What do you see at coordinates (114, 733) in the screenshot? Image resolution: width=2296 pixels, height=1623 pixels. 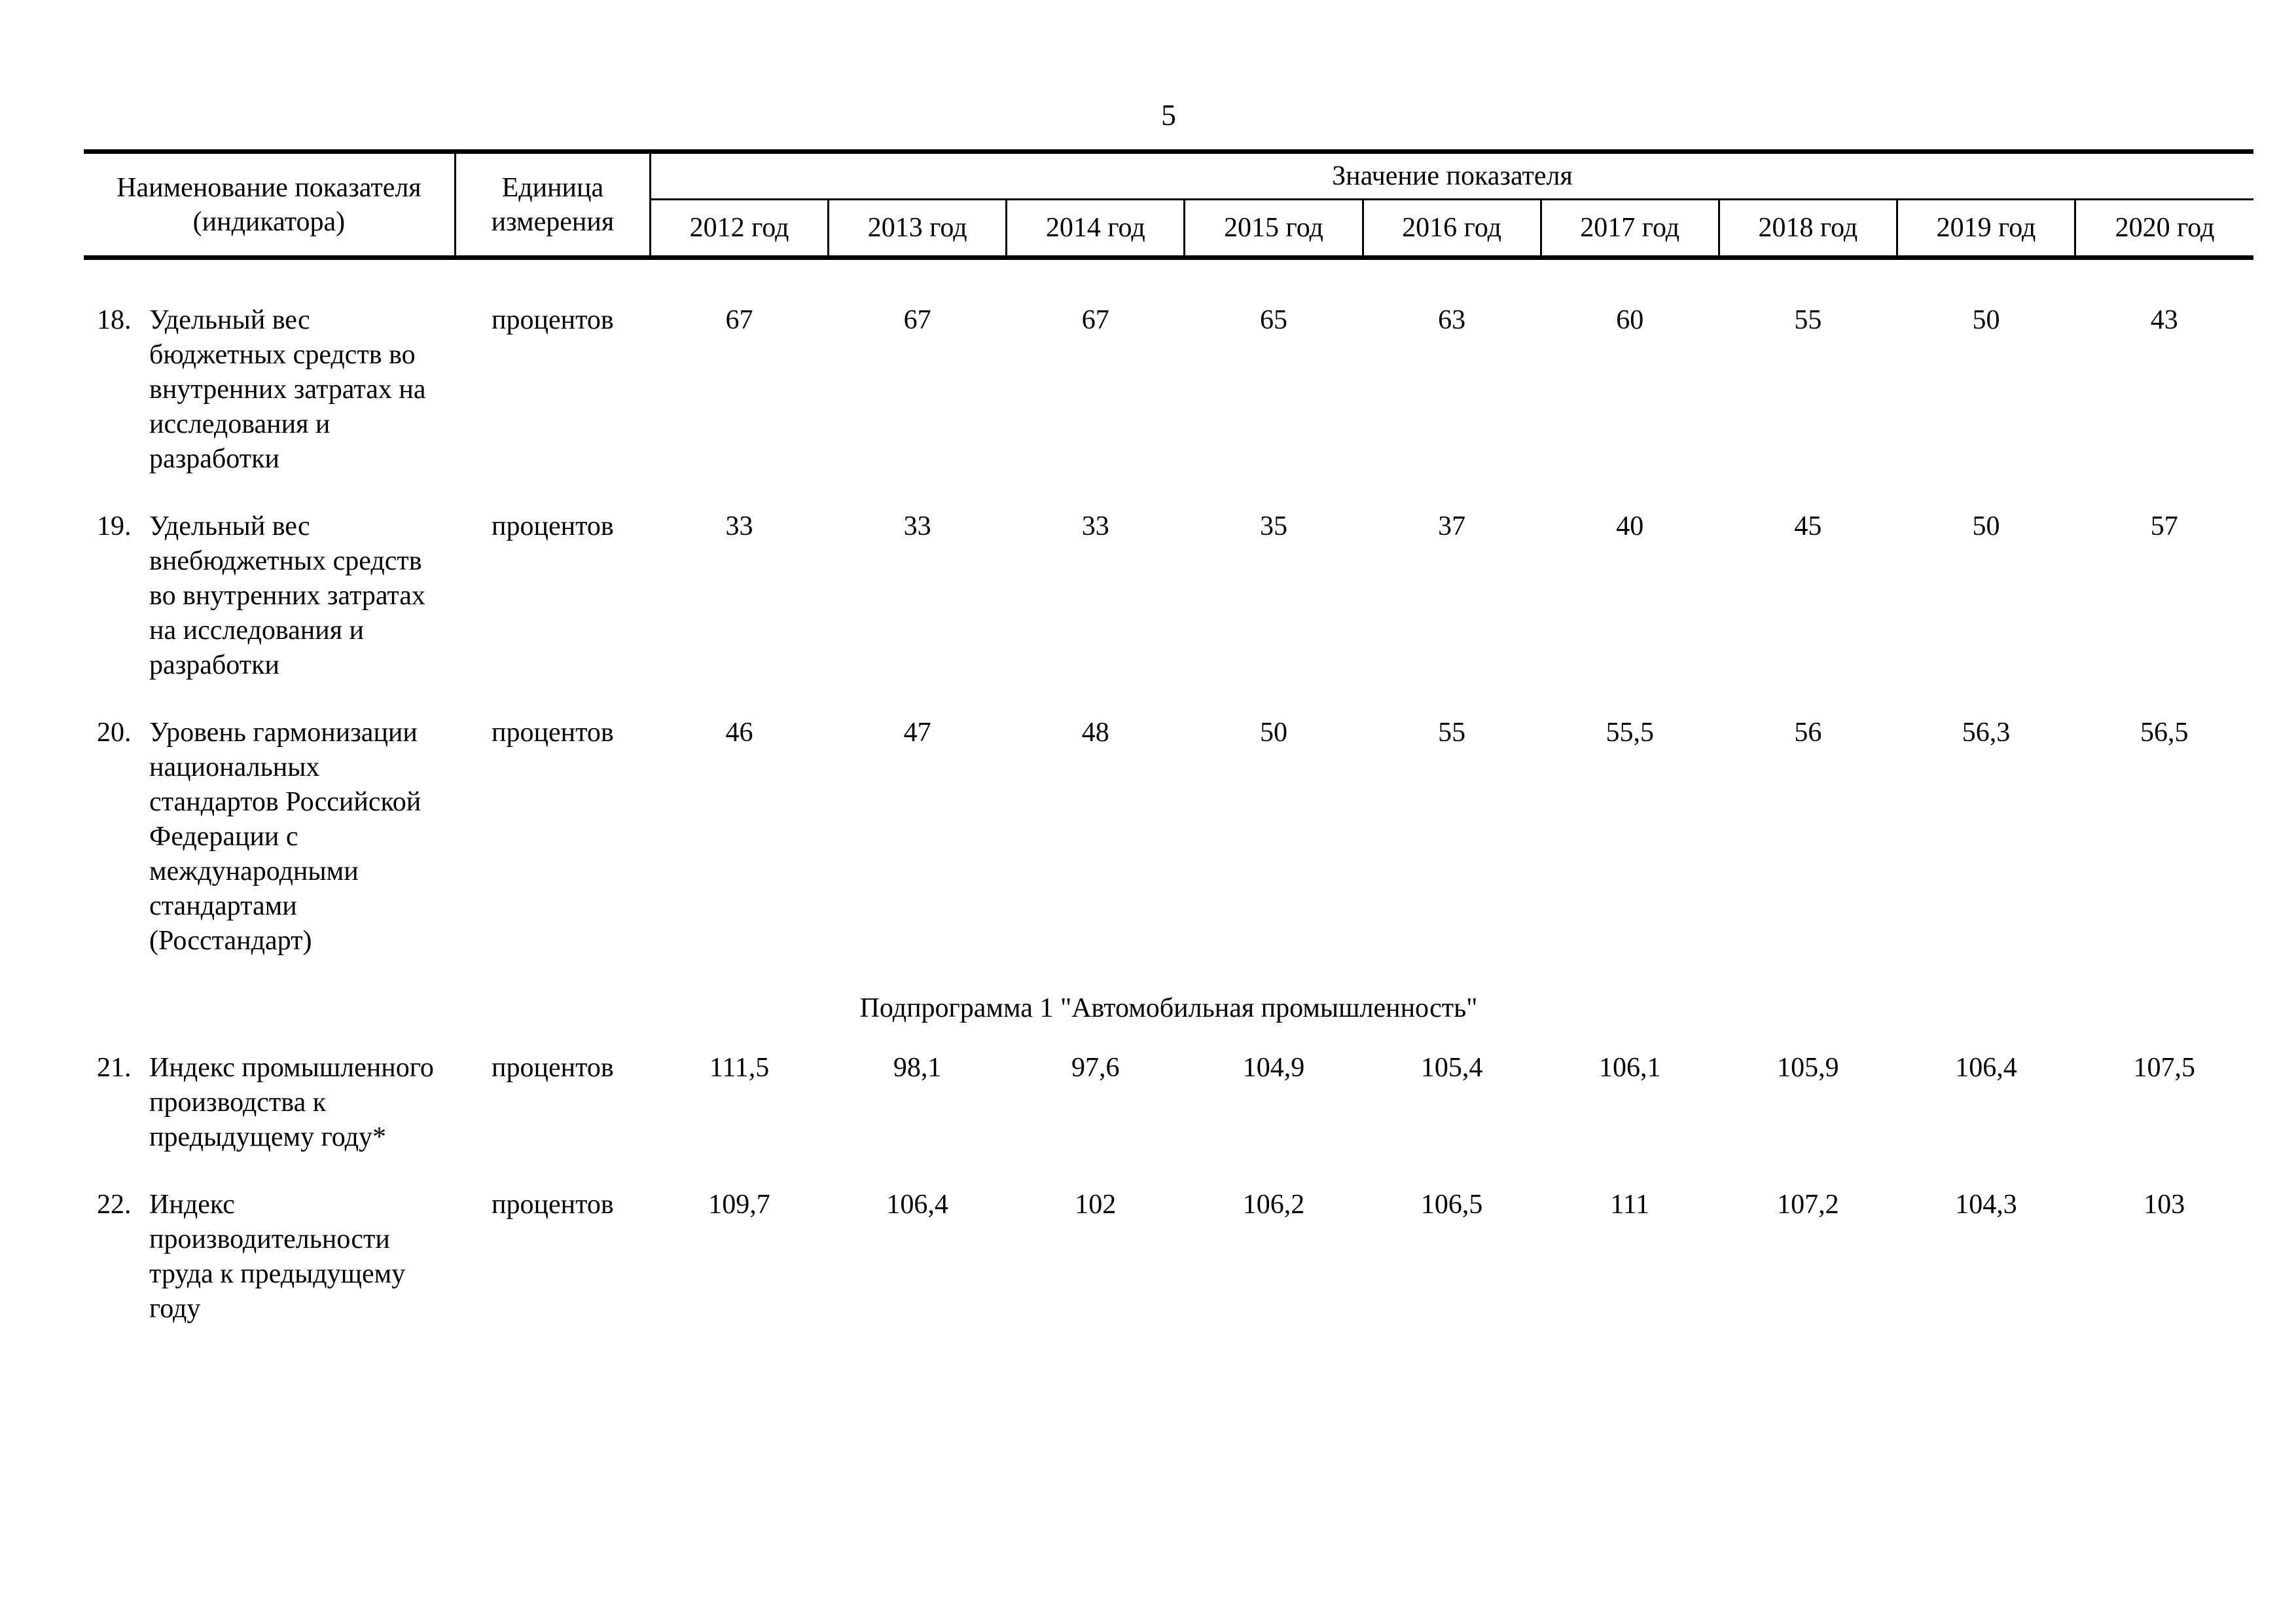 I see `row-number: 20.` at bounding box center [114, 733].